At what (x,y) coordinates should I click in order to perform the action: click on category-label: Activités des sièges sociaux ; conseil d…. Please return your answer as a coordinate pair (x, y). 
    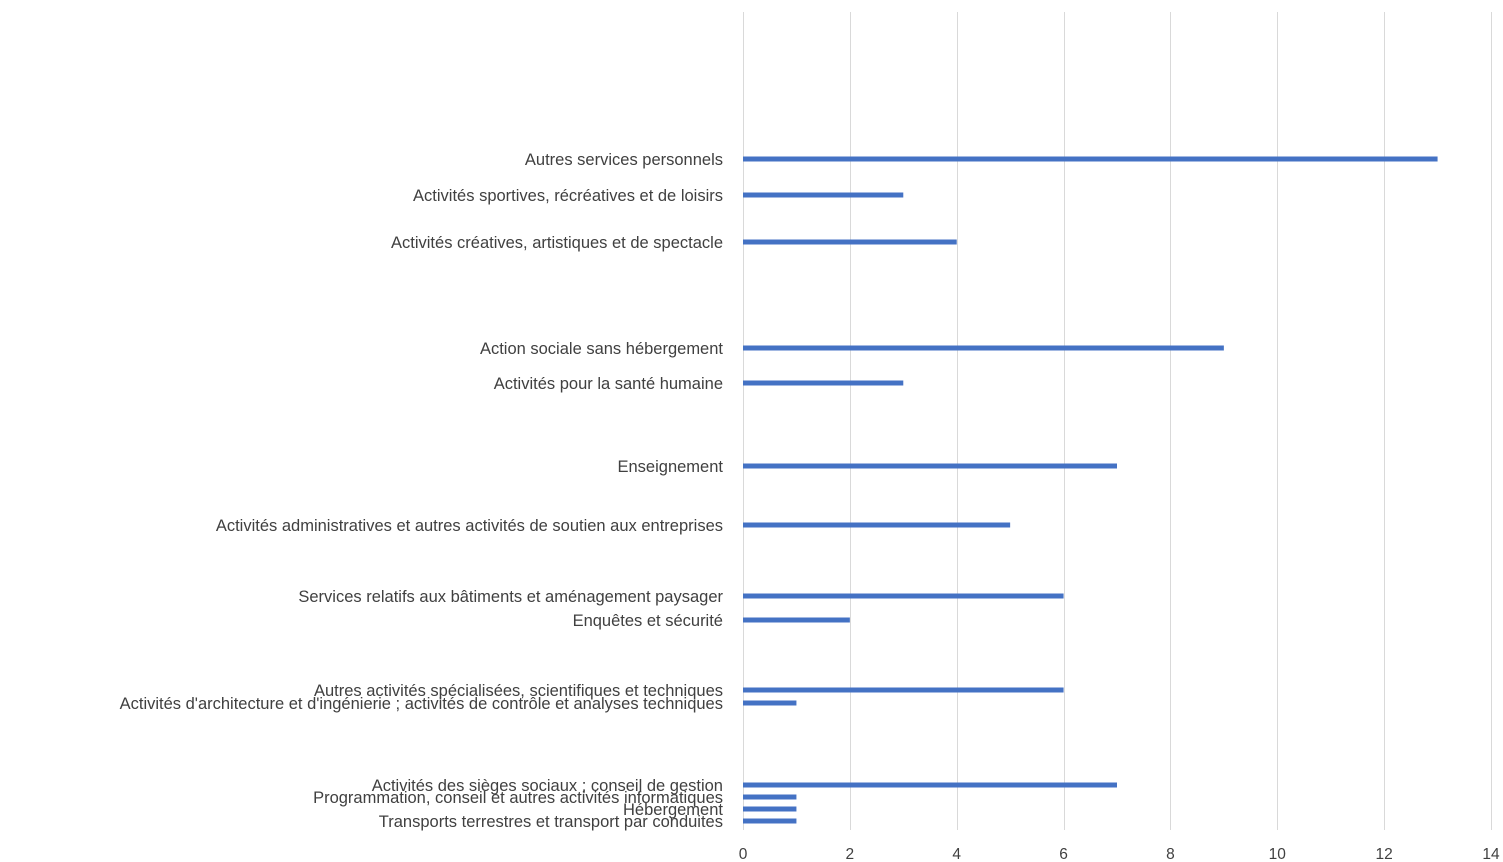
    Looking at the image, I should click on (547, 786).